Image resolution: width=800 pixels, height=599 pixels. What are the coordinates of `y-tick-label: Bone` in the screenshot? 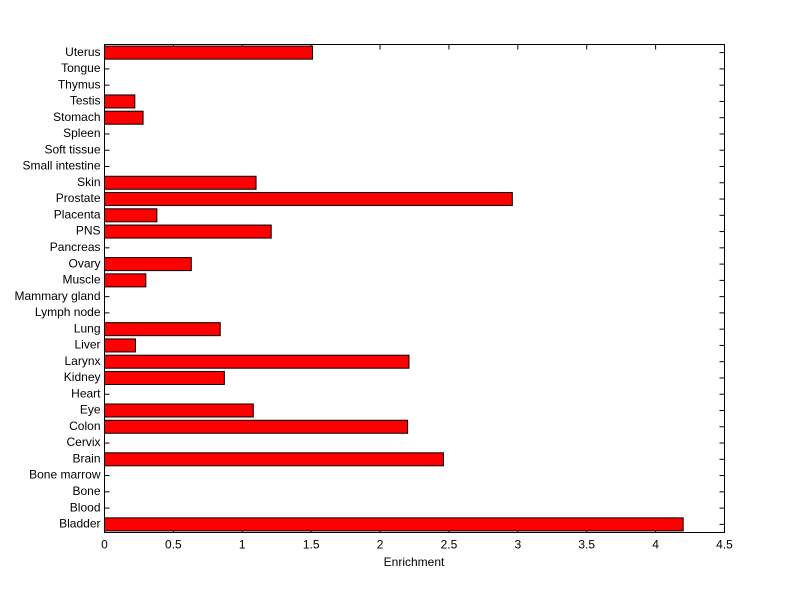 It's located at (86, 491).